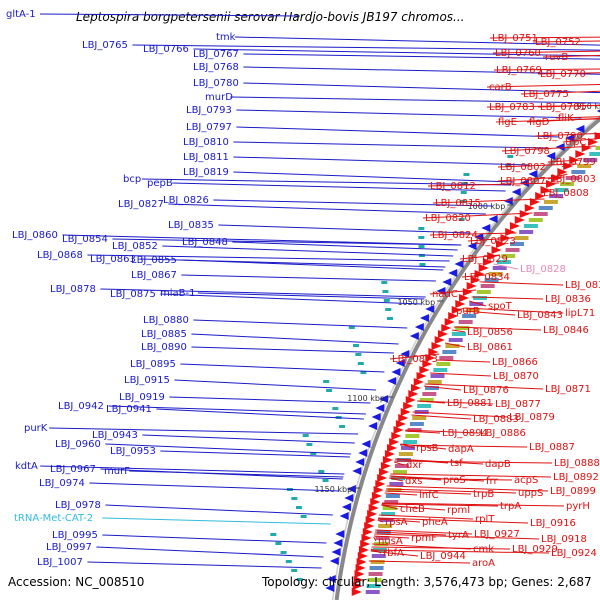  Describe the element at coordinates (445, 294) in the screenshot. I see `right-gene-label: nadC` at that location.